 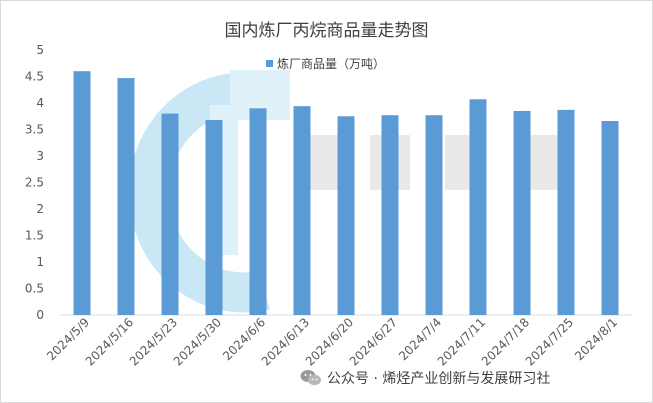 I want to click on footer-text: 公众号 · 烯烃产业创新与发展研习社, so click(x=439, y=379).